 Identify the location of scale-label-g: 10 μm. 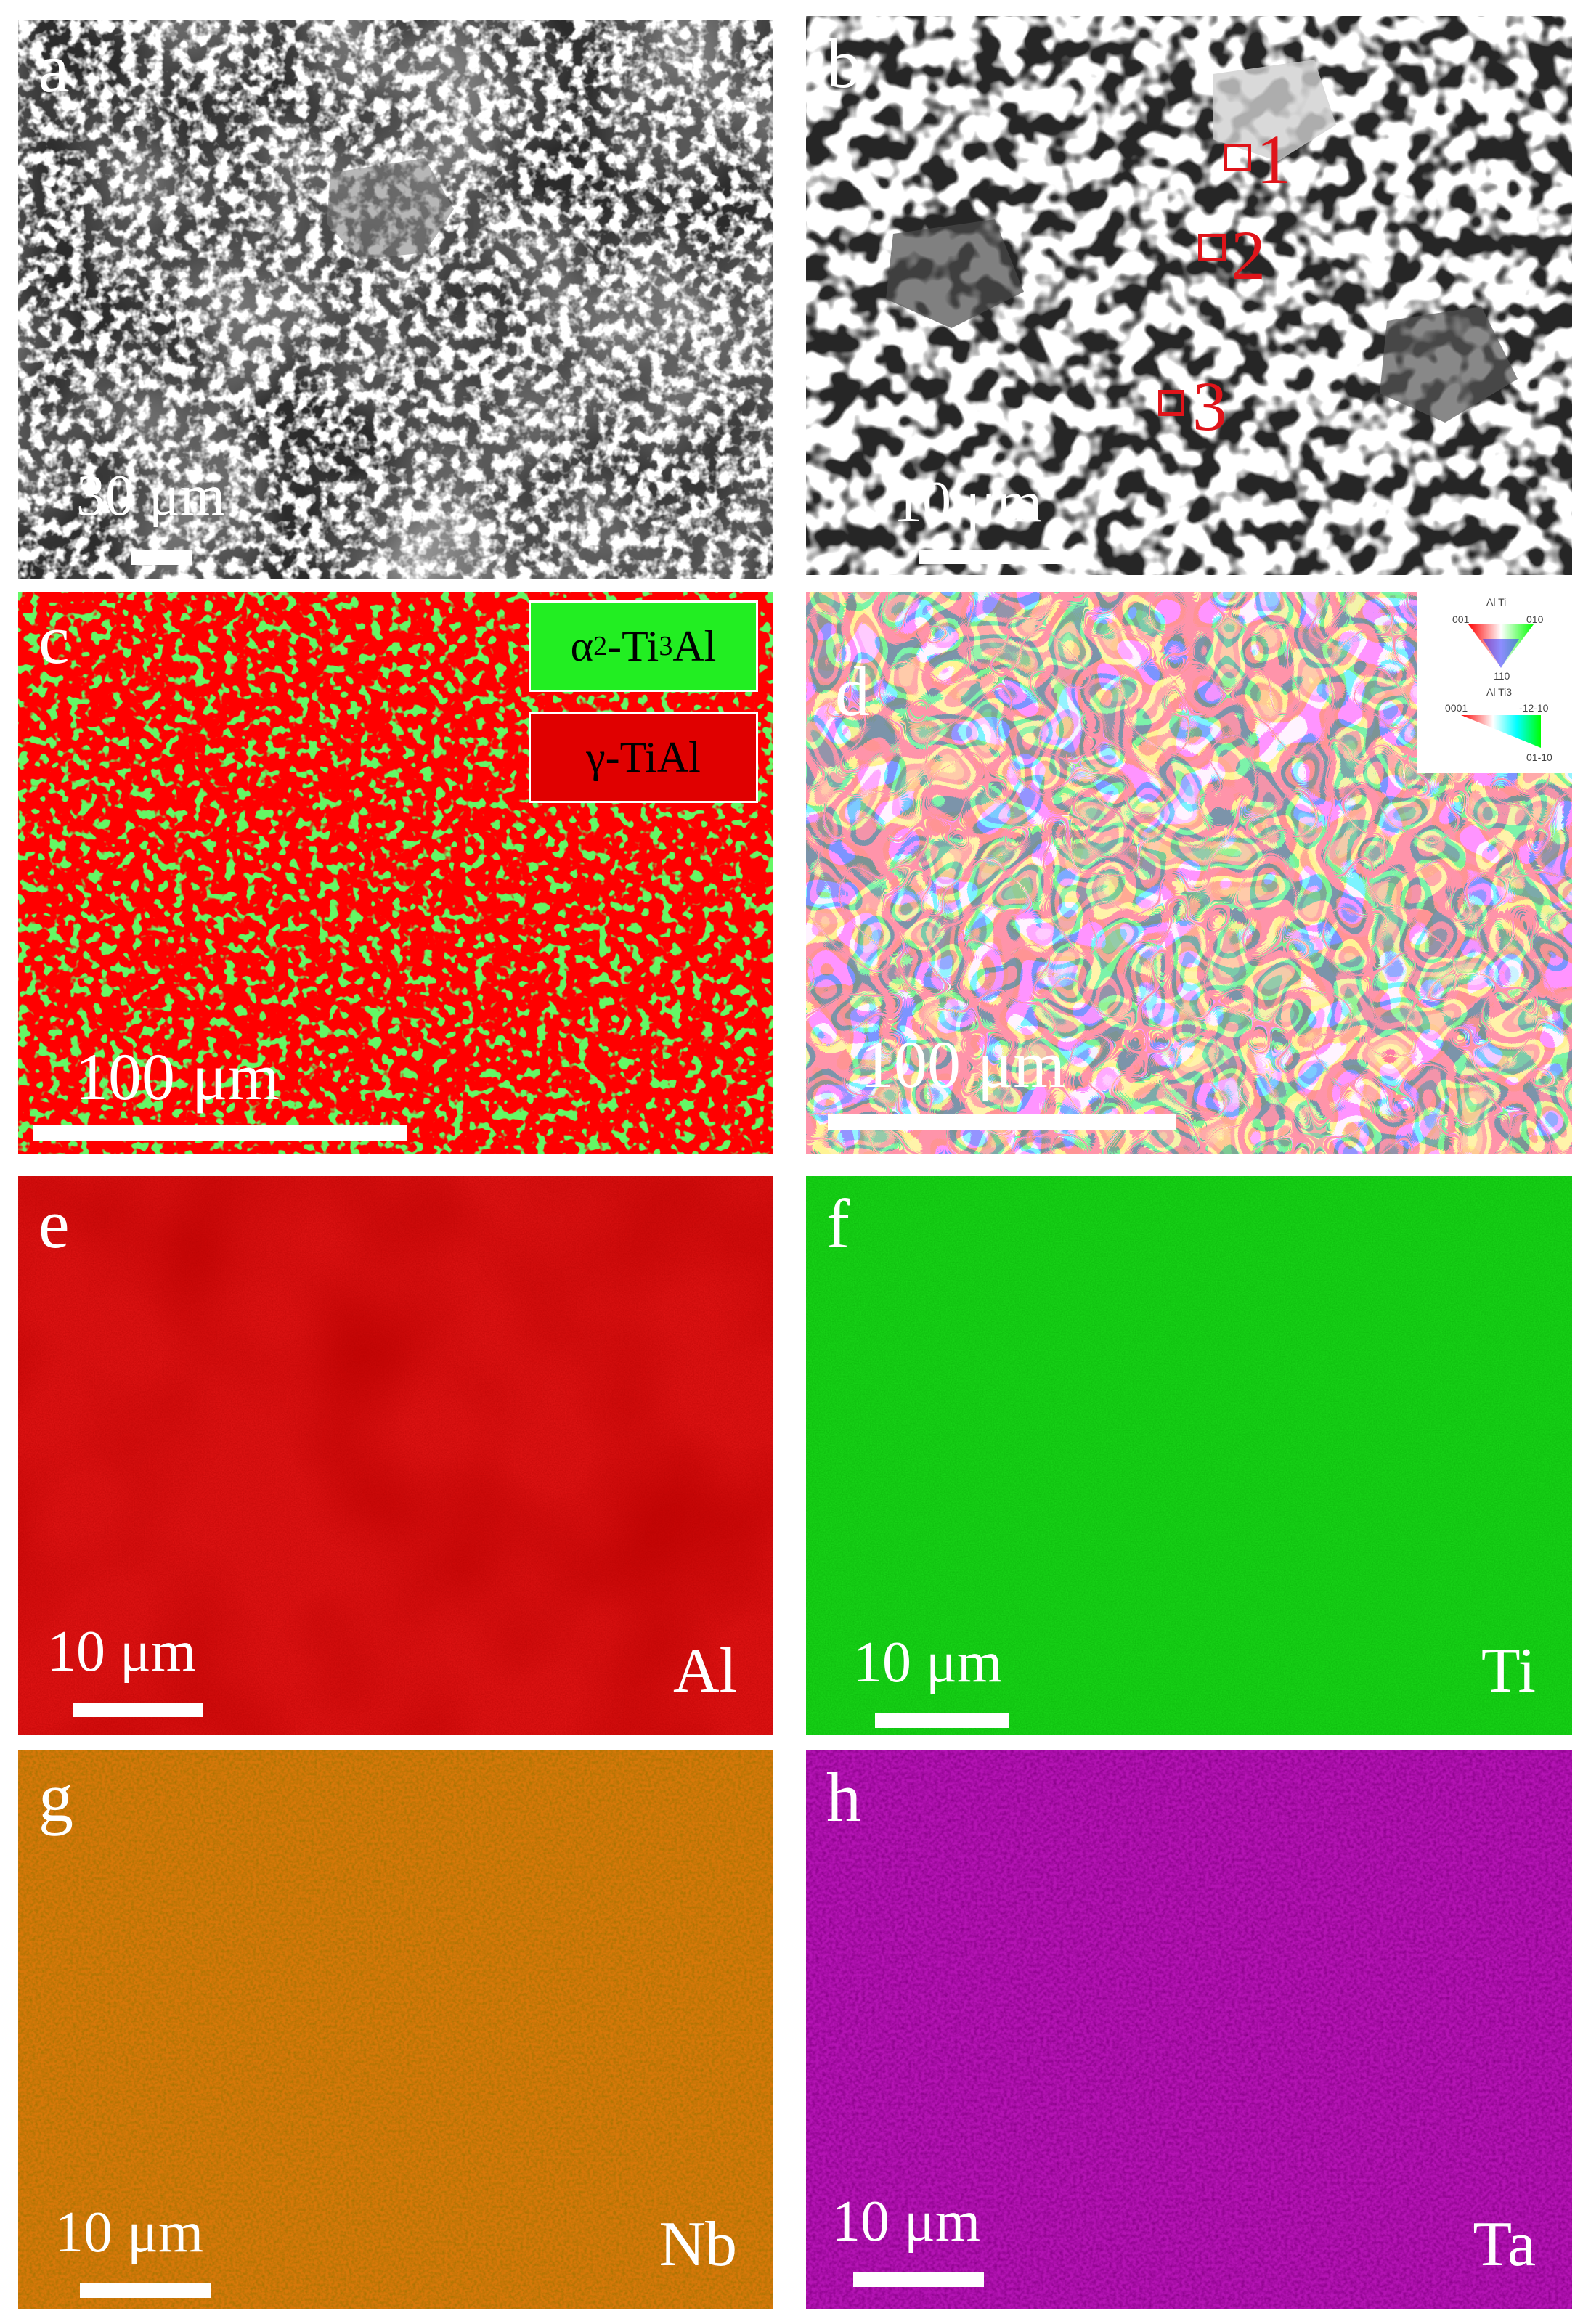
(129, 2232).